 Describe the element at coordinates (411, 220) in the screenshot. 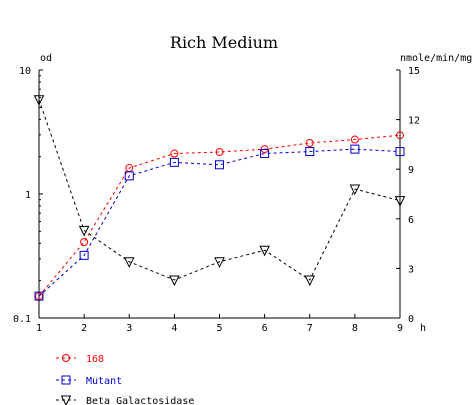

I see `y-right-tick-label: 6` at that location.